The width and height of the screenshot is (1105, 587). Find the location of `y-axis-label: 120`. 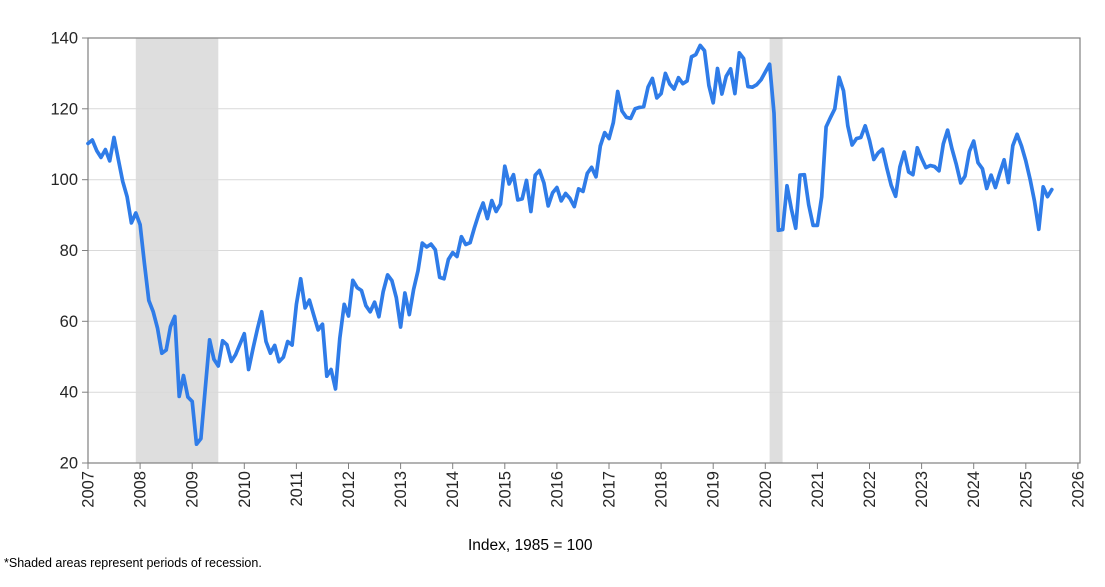

y-axis-label: 120 is located at coordinates (64, 109).